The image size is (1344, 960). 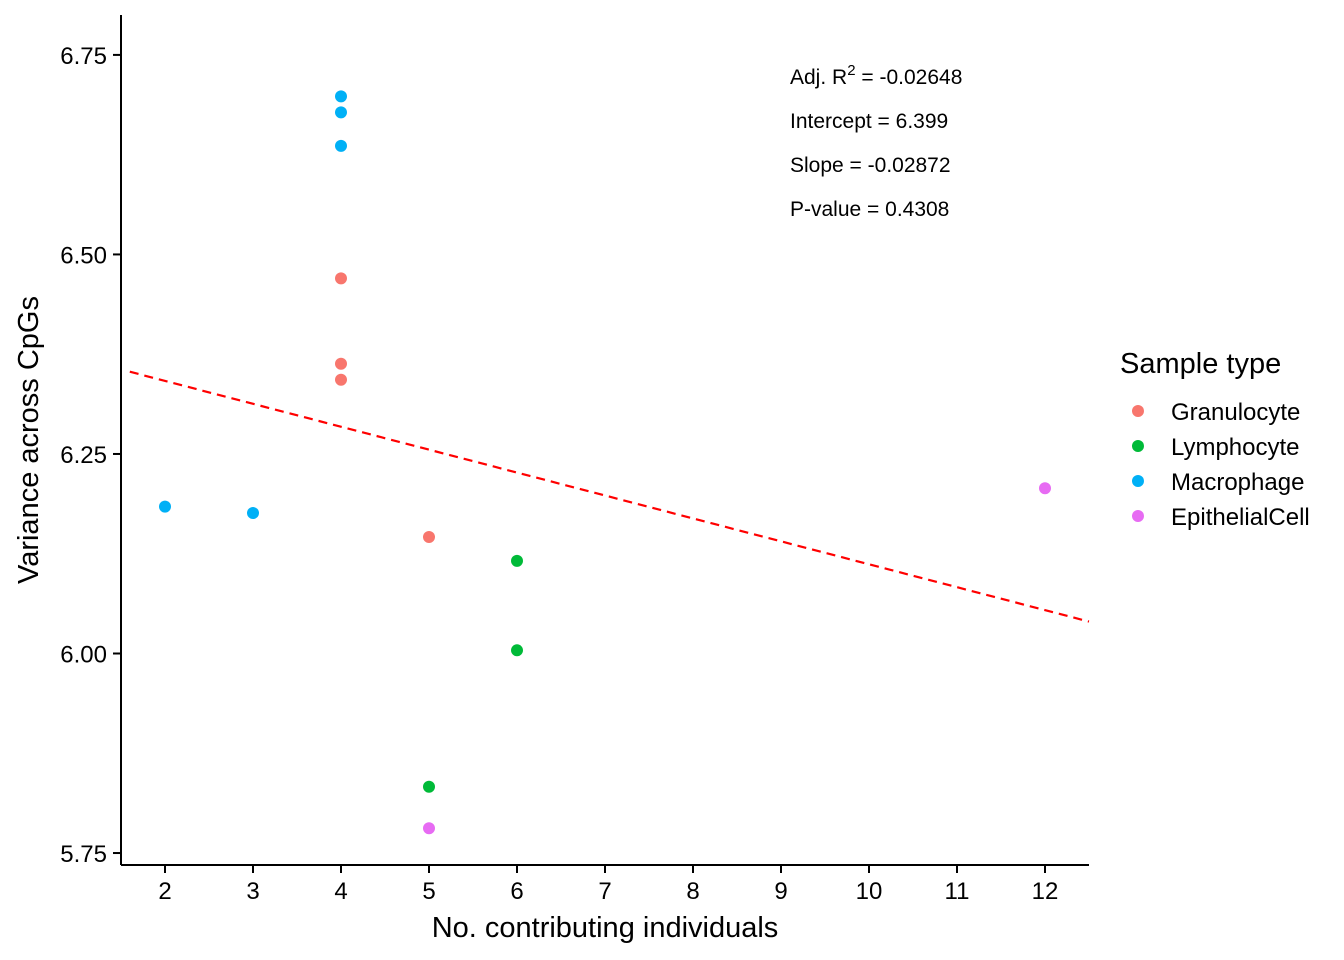 What do you see at coordinates (869, 891) in the screenshot?
I see `x-tick-label: 10` at bounding box center [869, 891].